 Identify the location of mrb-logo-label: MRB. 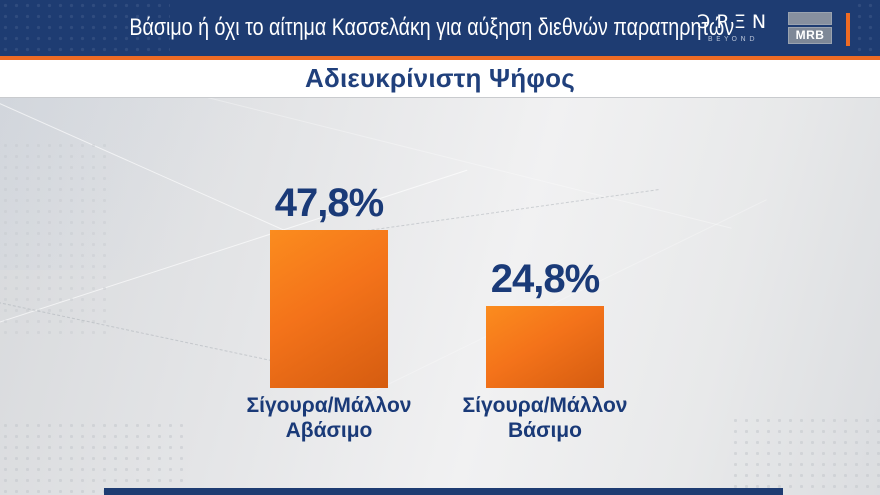
(810, 35).